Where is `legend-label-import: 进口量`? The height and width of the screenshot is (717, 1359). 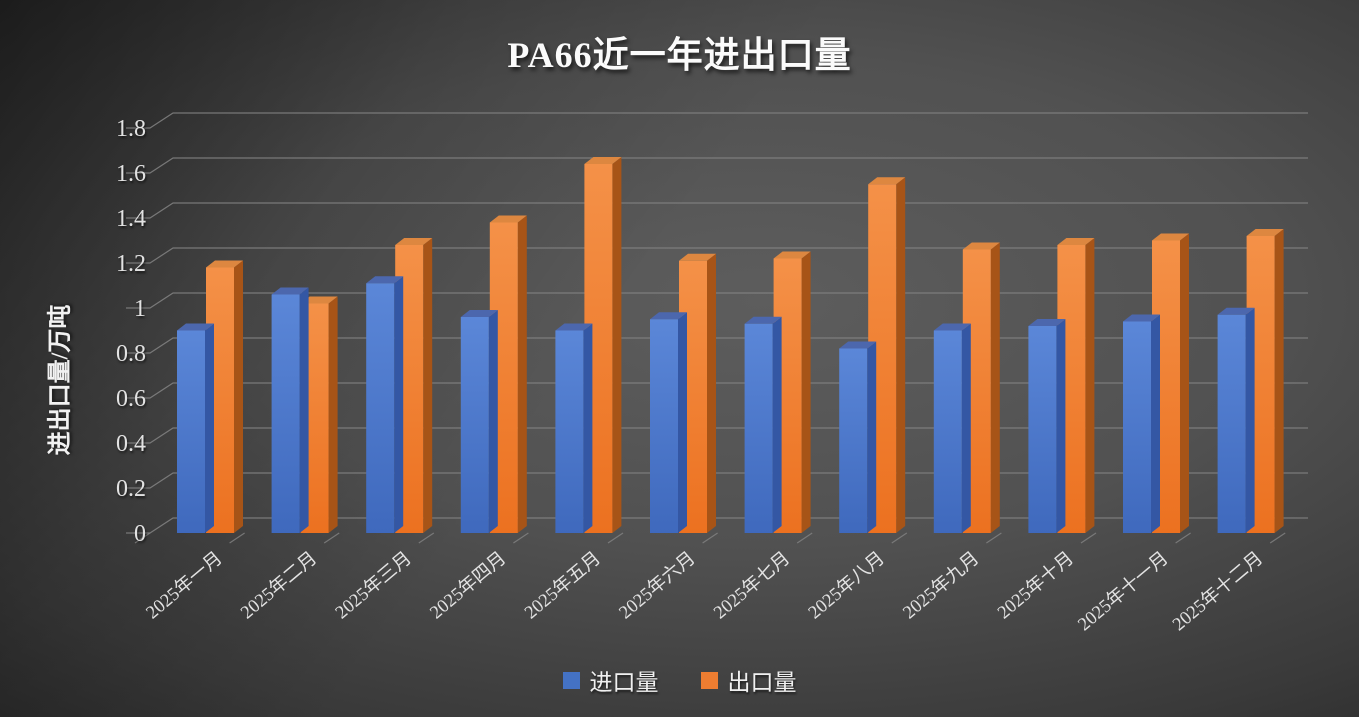 legend-label-import: 进口量 is located at coordinates (624, 682).